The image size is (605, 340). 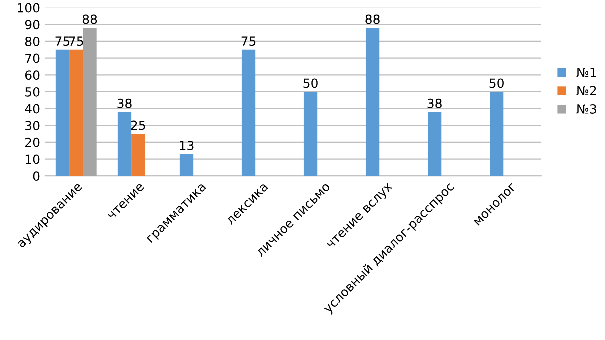 I want to click on y-tick-label: 10, so click(x=33, y=159).